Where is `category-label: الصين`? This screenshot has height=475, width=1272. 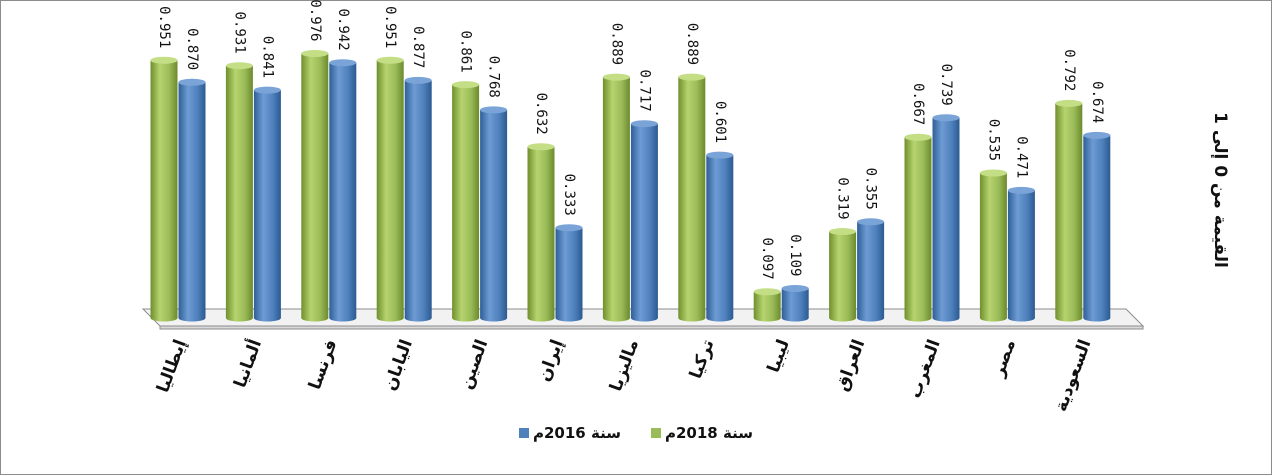 category-label: الصين is located at coordinates (474, 364).